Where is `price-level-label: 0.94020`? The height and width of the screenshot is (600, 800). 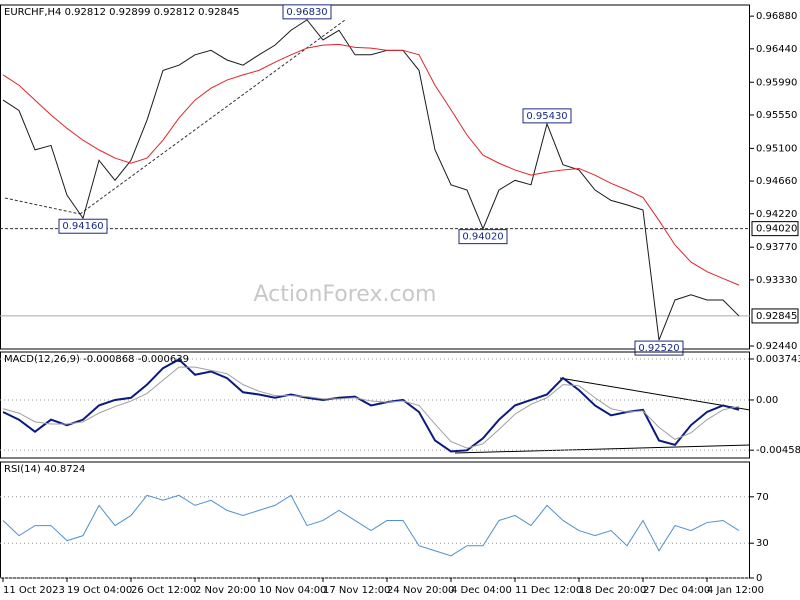
price-level-label: 0.94020 is located at coordinates (776, 229).